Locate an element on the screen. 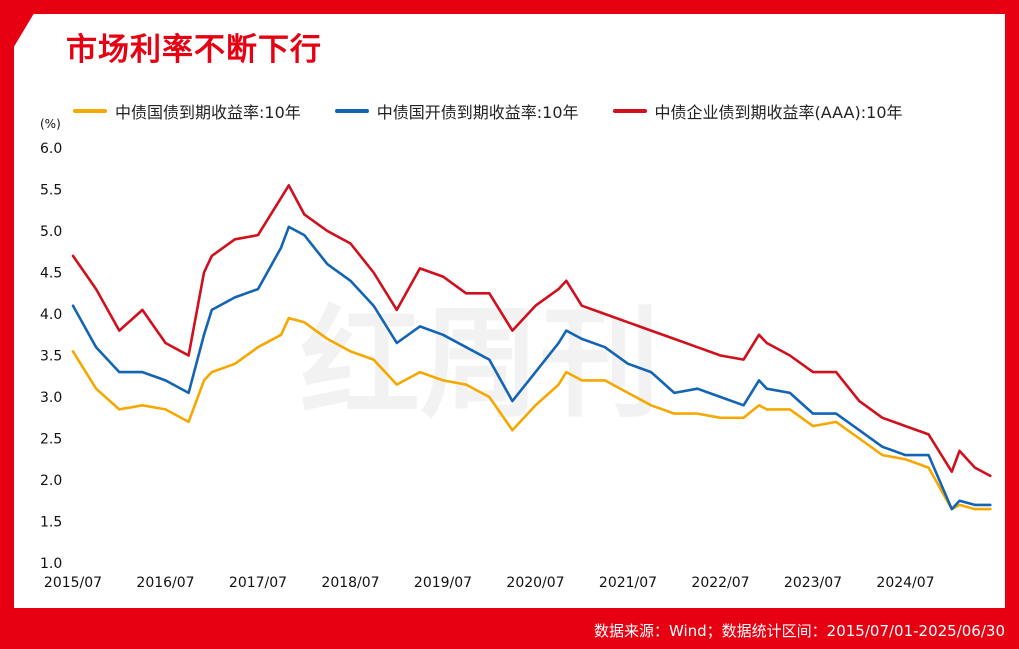 The image size is (1019, 649). x-tick-label: 2022/07 is located at coordinates (720, 583).